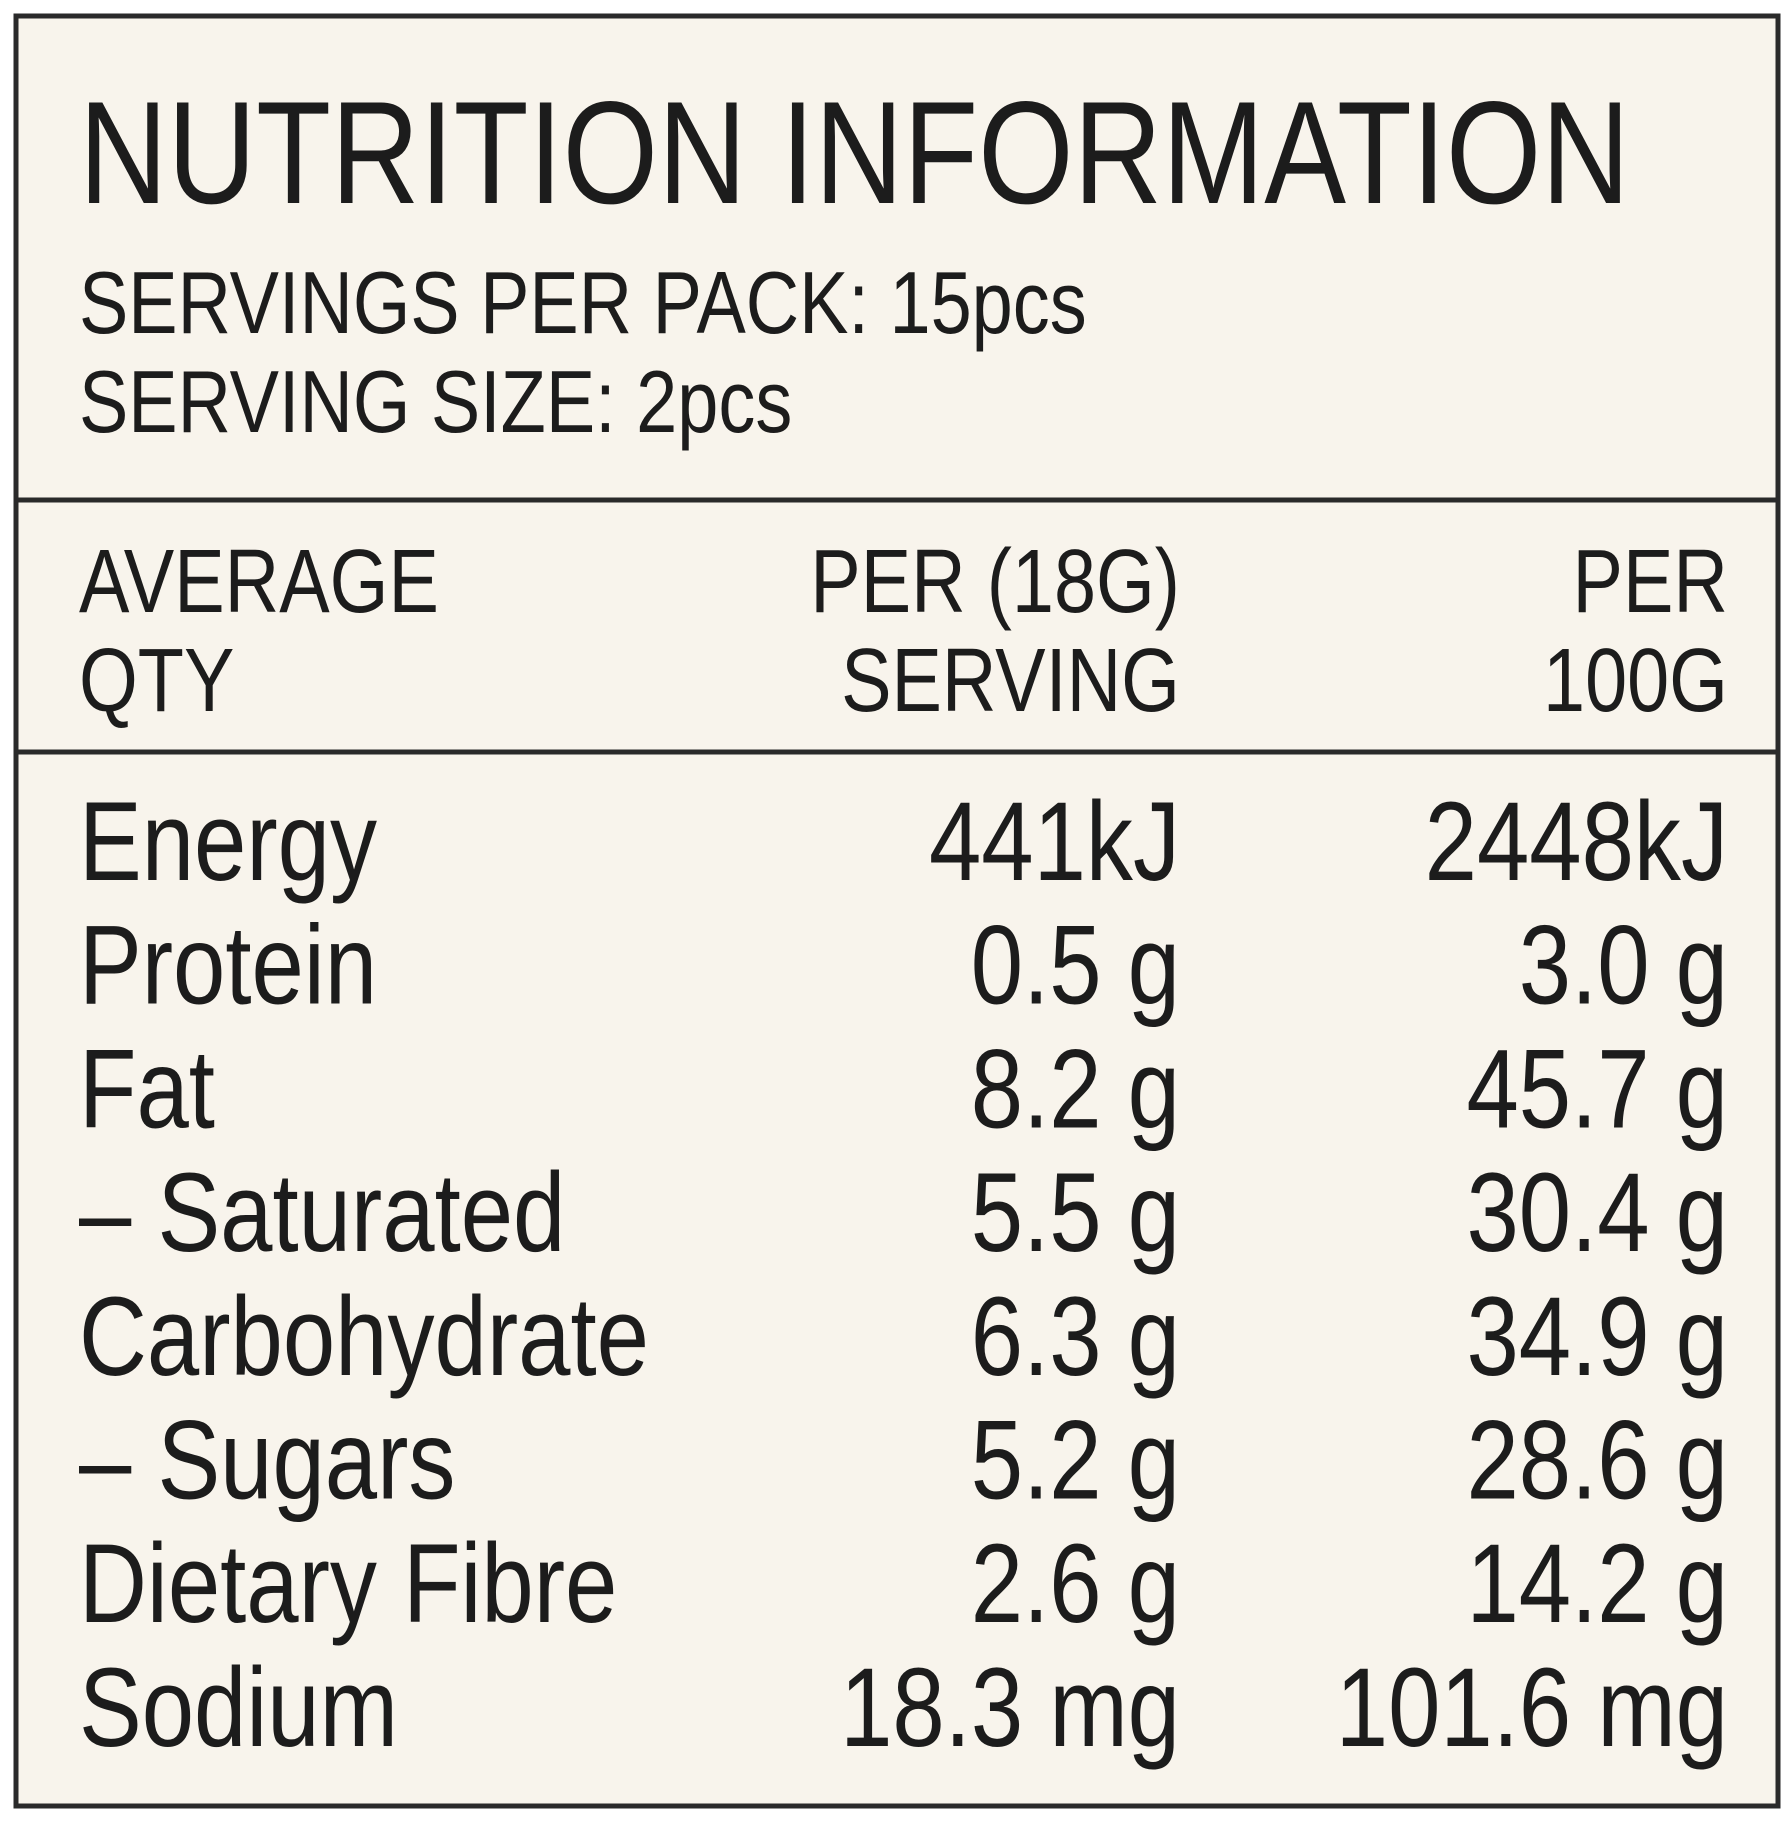 This screenshot has width=1790, height=1822. Describe the element at coordinates (364, 1336) in the screenshot. I see `nutrient-name: Carbohydrate` at that location.